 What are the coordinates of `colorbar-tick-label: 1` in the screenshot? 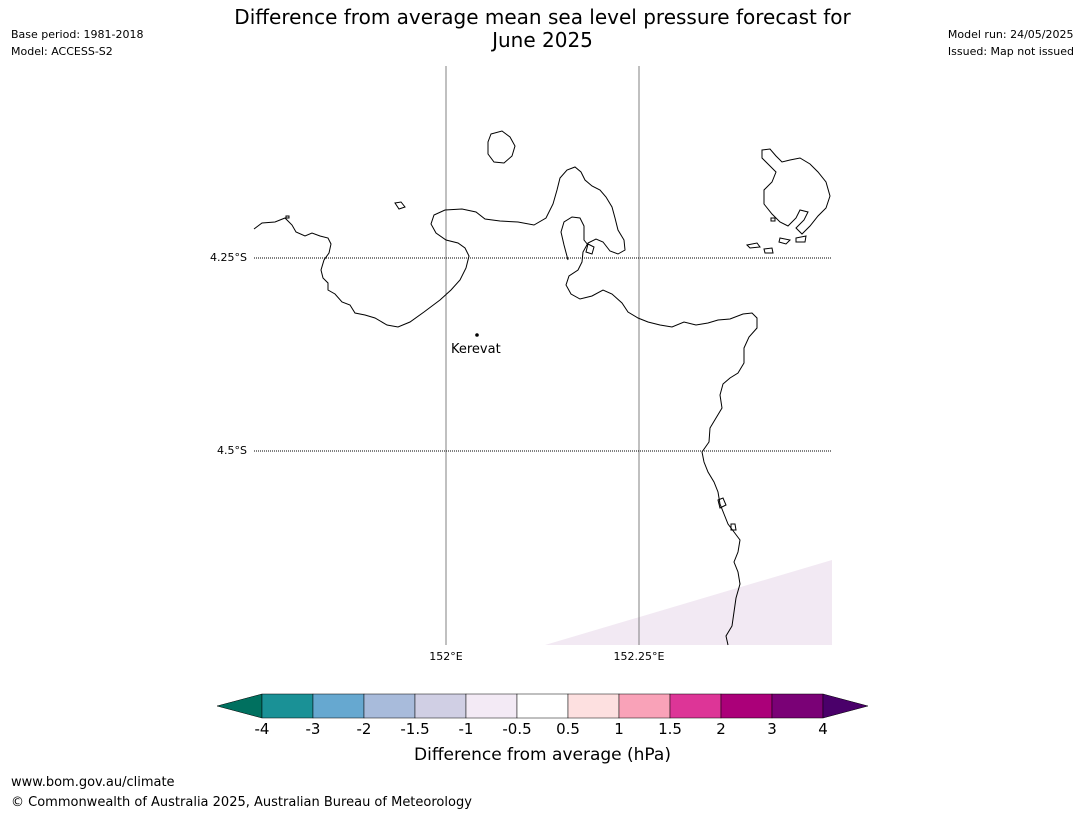 It's located at (619, 729).